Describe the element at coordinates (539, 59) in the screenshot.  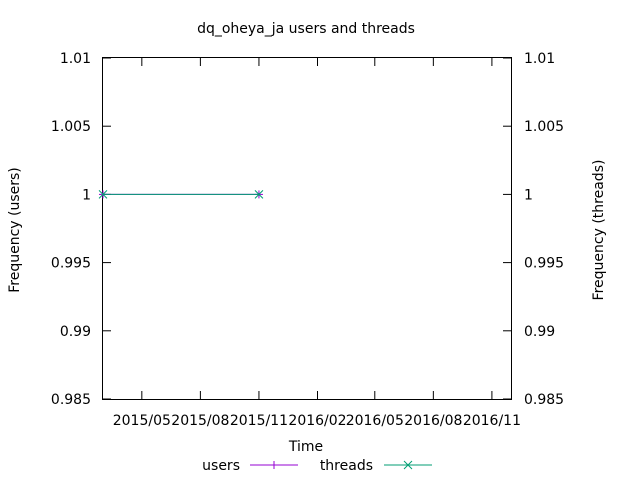
I see `y-tick-label-right: 1.01` at that location.